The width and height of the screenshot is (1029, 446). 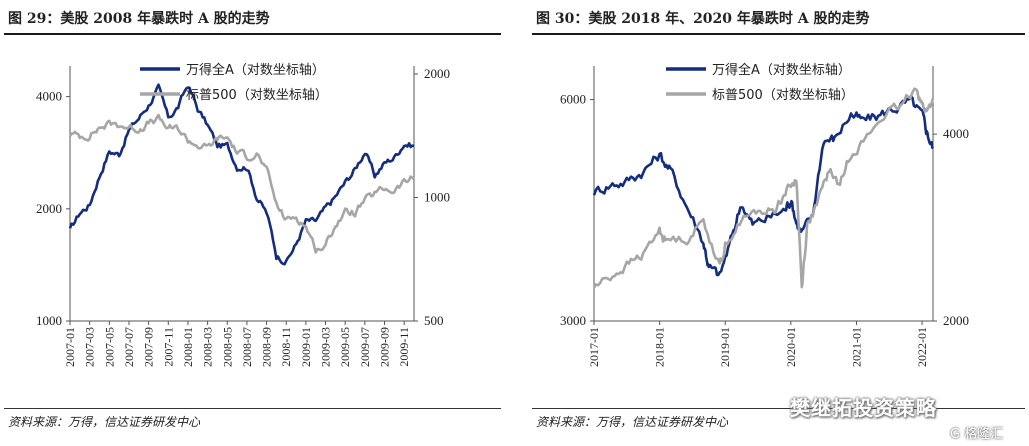 What do you see at coordinates (241, 183) in the screenshot?
I see `series-line-sp500` at bounding box center [241, 183].